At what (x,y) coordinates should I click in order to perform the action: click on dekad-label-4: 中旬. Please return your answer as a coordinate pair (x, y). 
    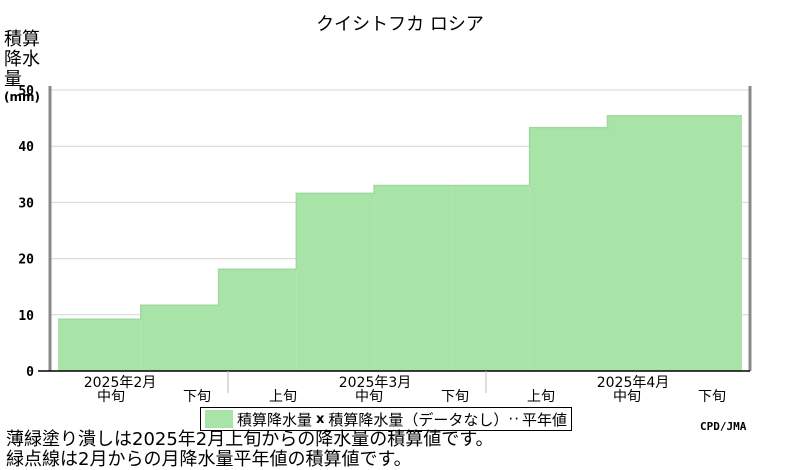
    Looking at the image, I should click on (369, 397).